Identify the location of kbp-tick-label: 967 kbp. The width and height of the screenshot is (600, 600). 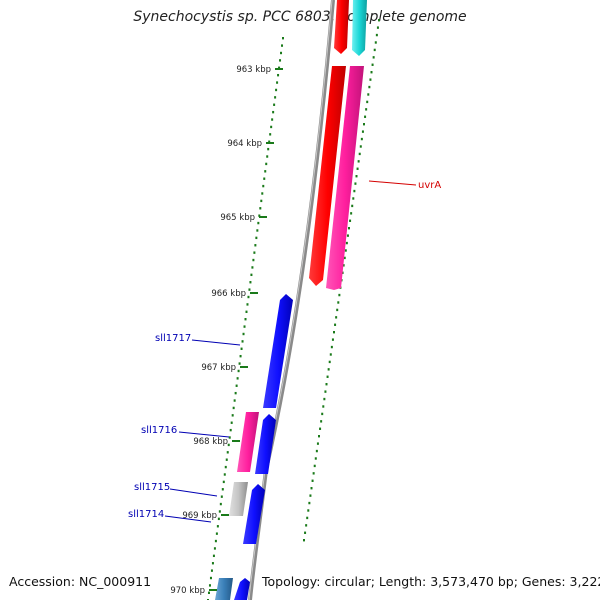
(218, 368).